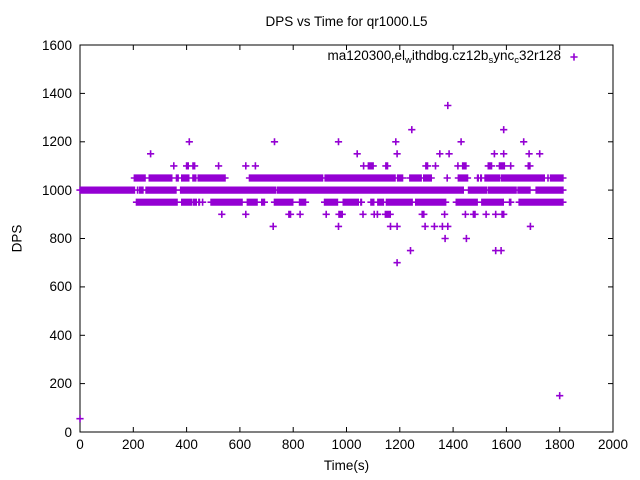 The image size is (640, 480). What do you see at coordinates (80, 444) in the screenshot?
I see `x-tick-label: 0` at bounding box center [80, 444].